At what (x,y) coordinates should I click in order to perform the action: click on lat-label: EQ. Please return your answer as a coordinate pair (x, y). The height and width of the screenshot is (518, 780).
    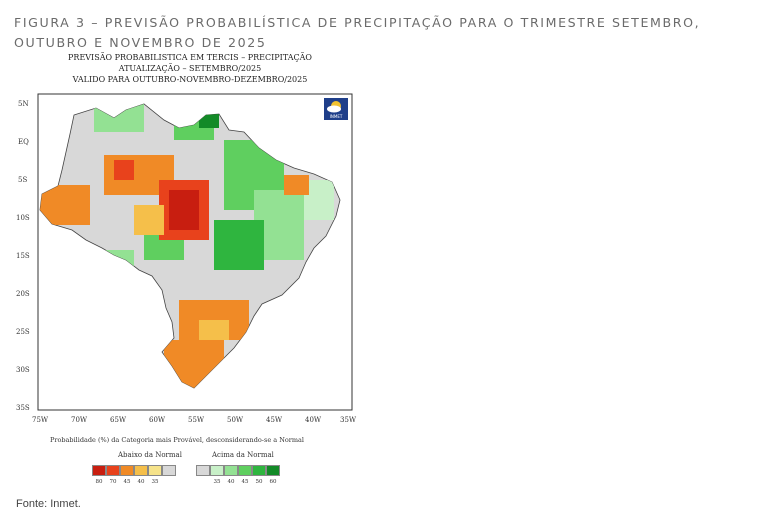
    Looking at the image, I should click on (23, 142).